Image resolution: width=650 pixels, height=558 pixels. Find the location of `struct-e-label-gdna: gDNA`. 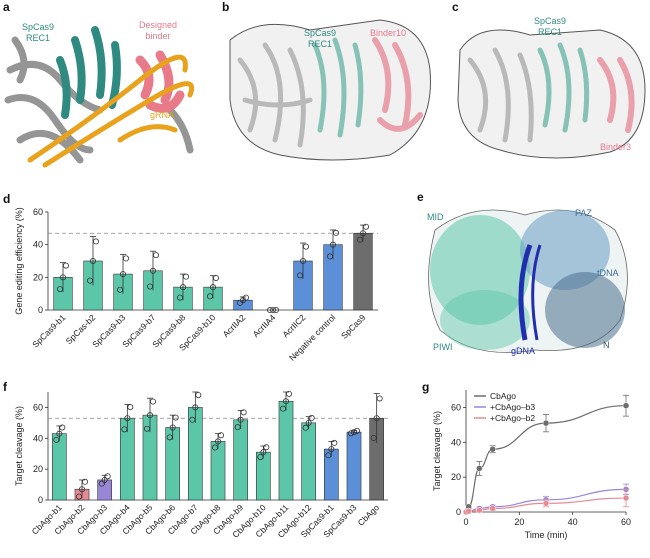

struct-e-label-gdna: gDNA is located at coordinates (523, 351).